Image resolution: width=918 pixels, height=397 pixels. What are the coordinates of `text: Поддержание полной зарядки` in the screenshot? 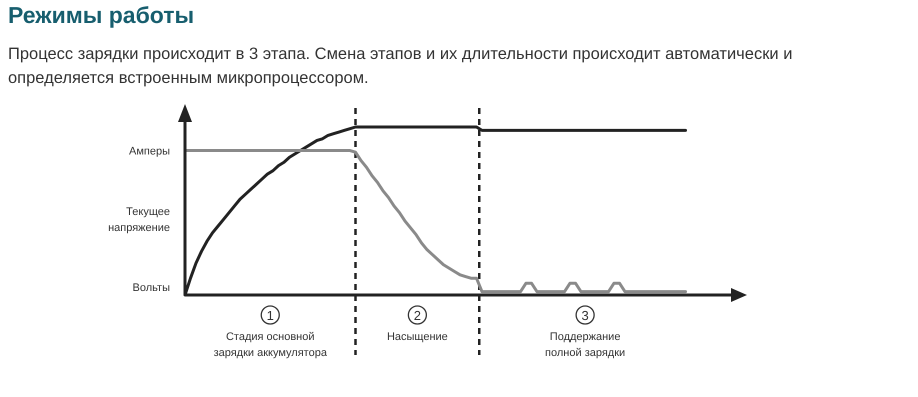 It's located at (585, 345).